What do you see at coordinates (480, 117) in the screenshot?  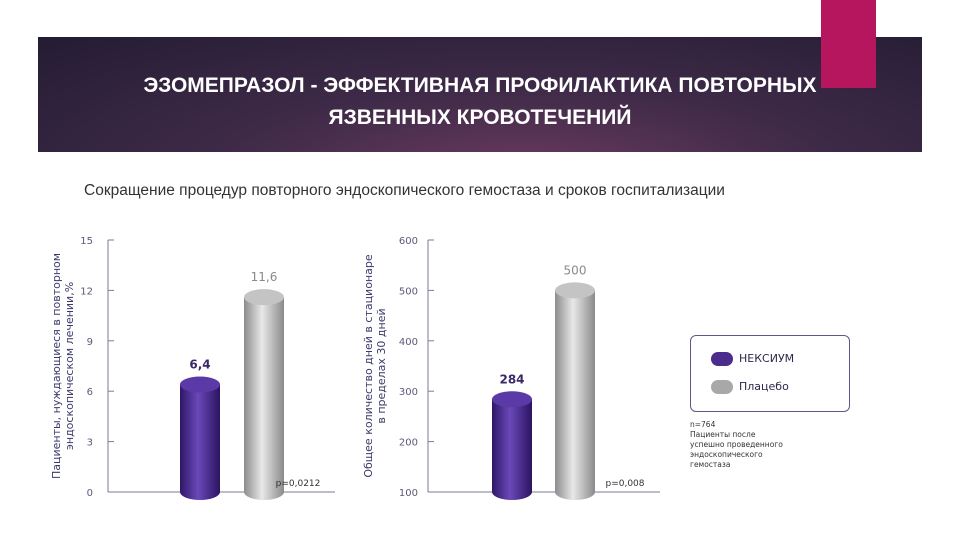 I see `title-line-2: ЯЗВЕННЫХ КРОВОТЕЧЕНИЙ` at bounding box center [480, 117].